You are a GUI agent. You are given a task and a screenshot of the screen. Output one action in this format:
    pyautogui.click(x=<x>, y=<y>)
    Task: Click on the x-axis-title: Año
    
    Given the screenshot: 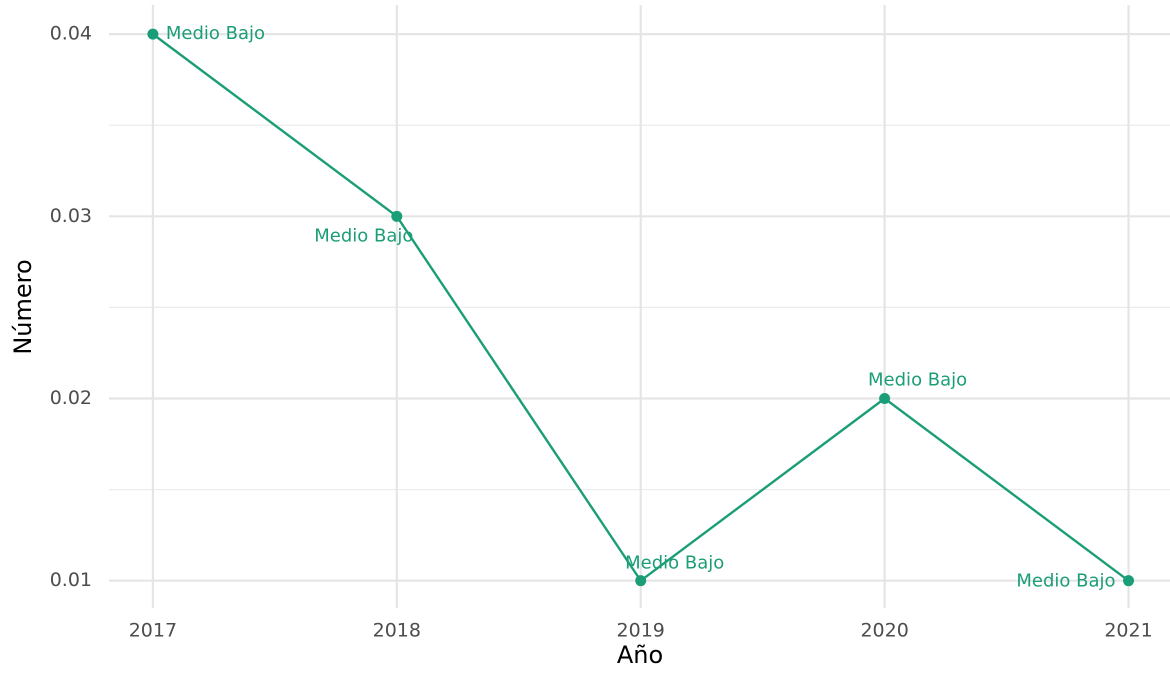 What is the action you would take?
    pyautogui.click(x=640, y=655)
    